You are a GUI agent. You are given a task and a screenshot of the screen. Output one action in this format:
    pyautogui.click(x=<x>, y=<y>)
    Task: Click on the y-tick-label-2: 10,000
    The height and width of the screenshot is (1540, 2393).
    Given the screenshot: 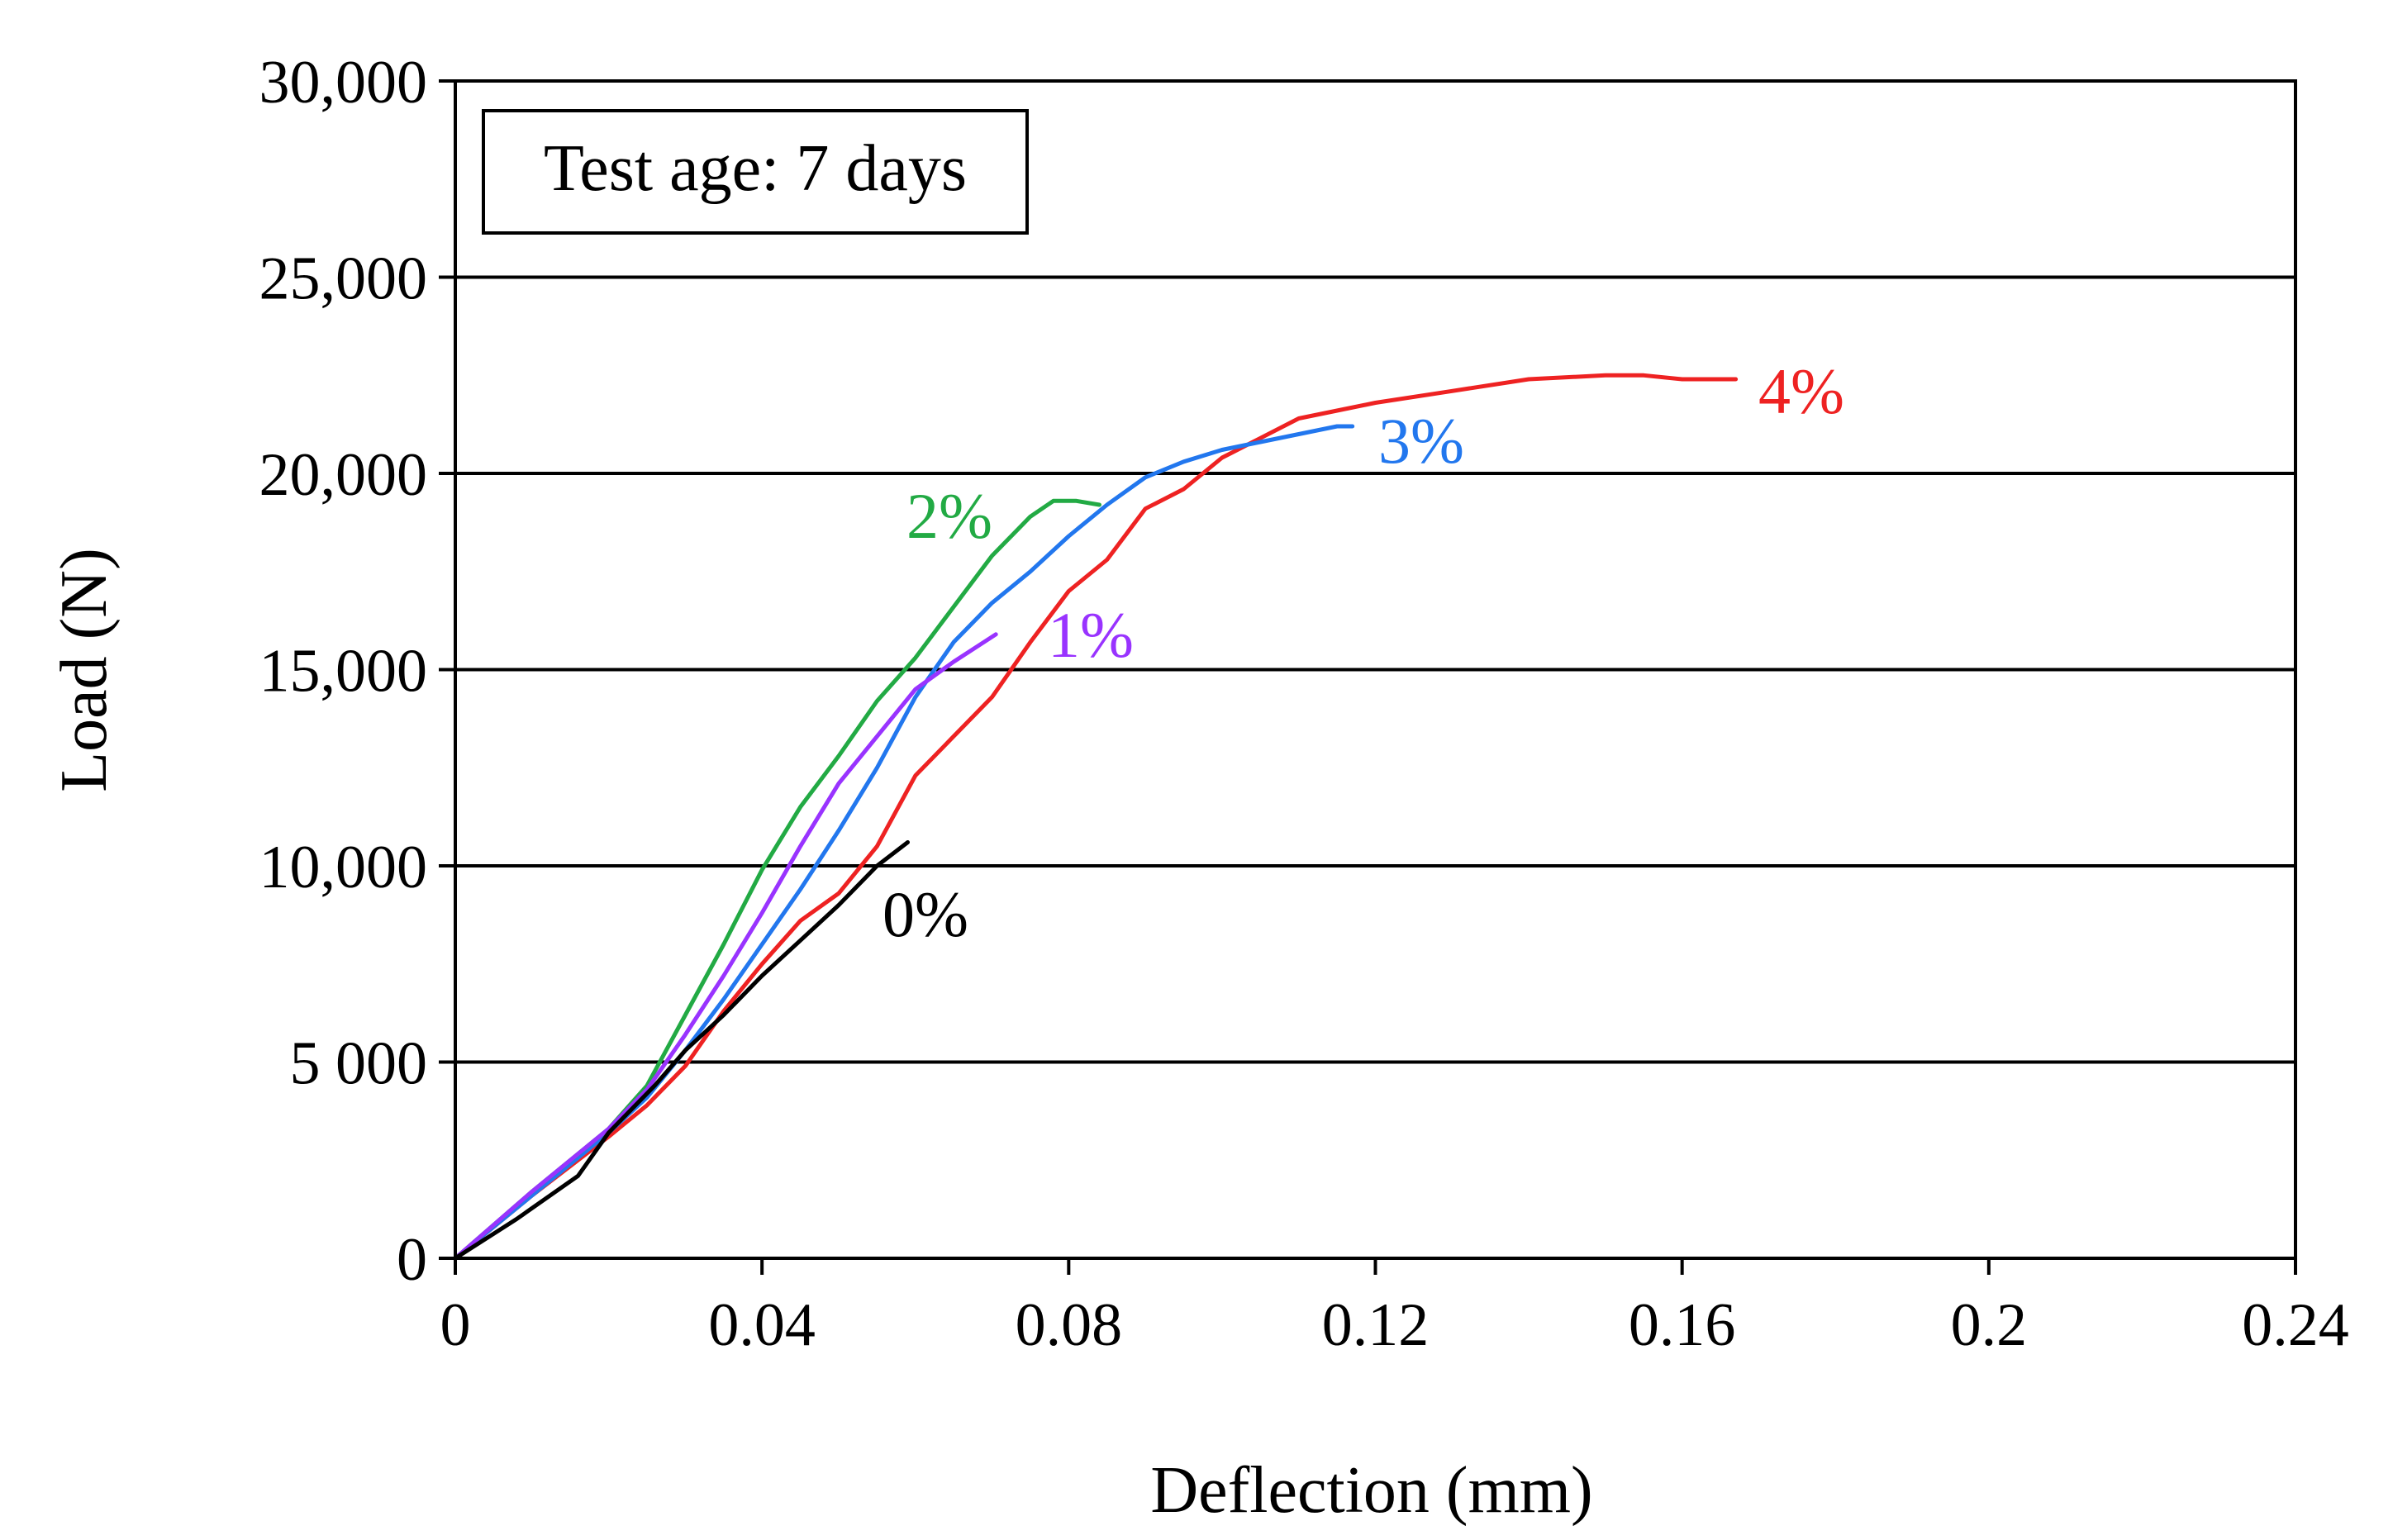 What is the action you would take?
    pyautogui.click(x=343, y=867)
    